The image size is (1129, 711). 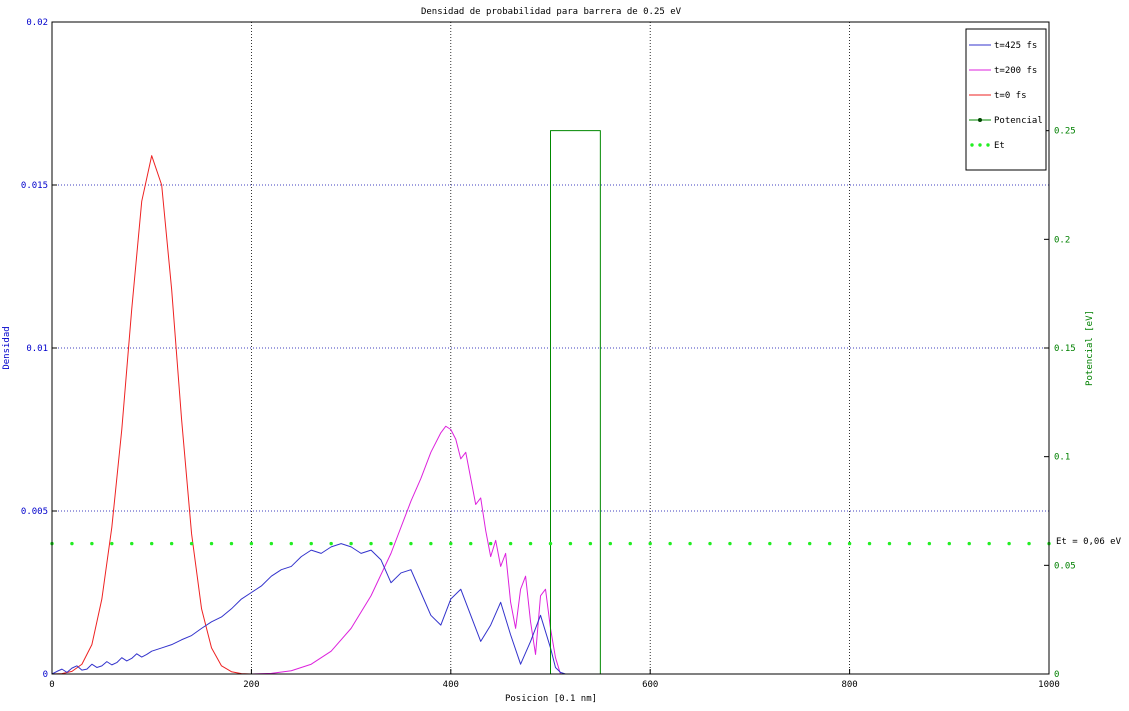 I want to click on legend-item: t=425 fs, so click(x=1003, y=46).